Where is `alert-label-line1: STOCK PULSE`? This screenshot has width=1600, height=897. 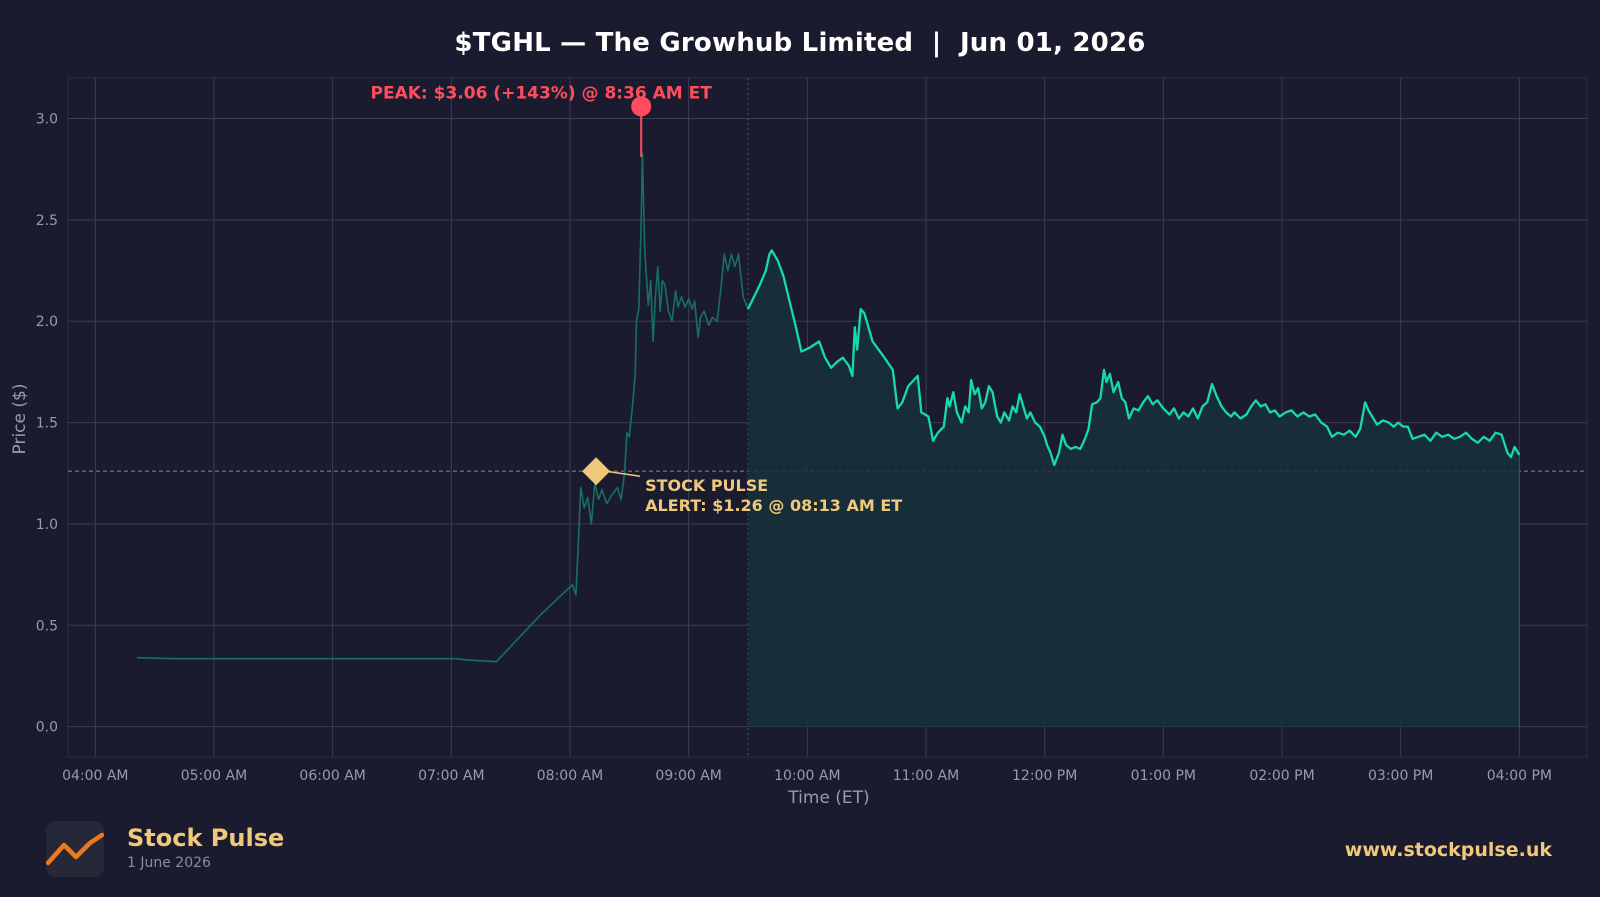
alert-label-line1: STOCK PULSE is located at coordinates (706, 485).